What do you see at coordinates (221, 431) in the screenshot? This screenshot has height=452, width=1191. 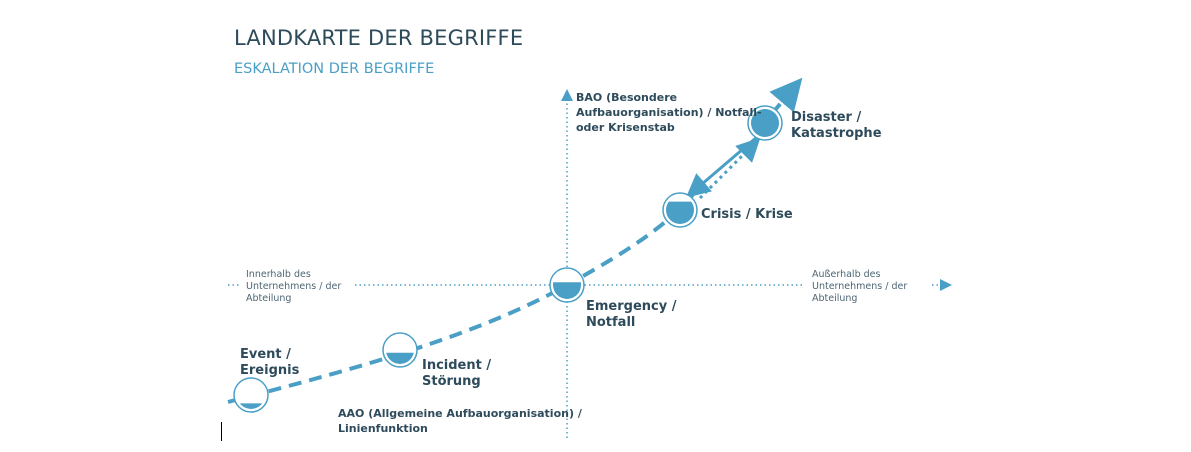 I see `text-cursor` at bounding box center [221, 431].